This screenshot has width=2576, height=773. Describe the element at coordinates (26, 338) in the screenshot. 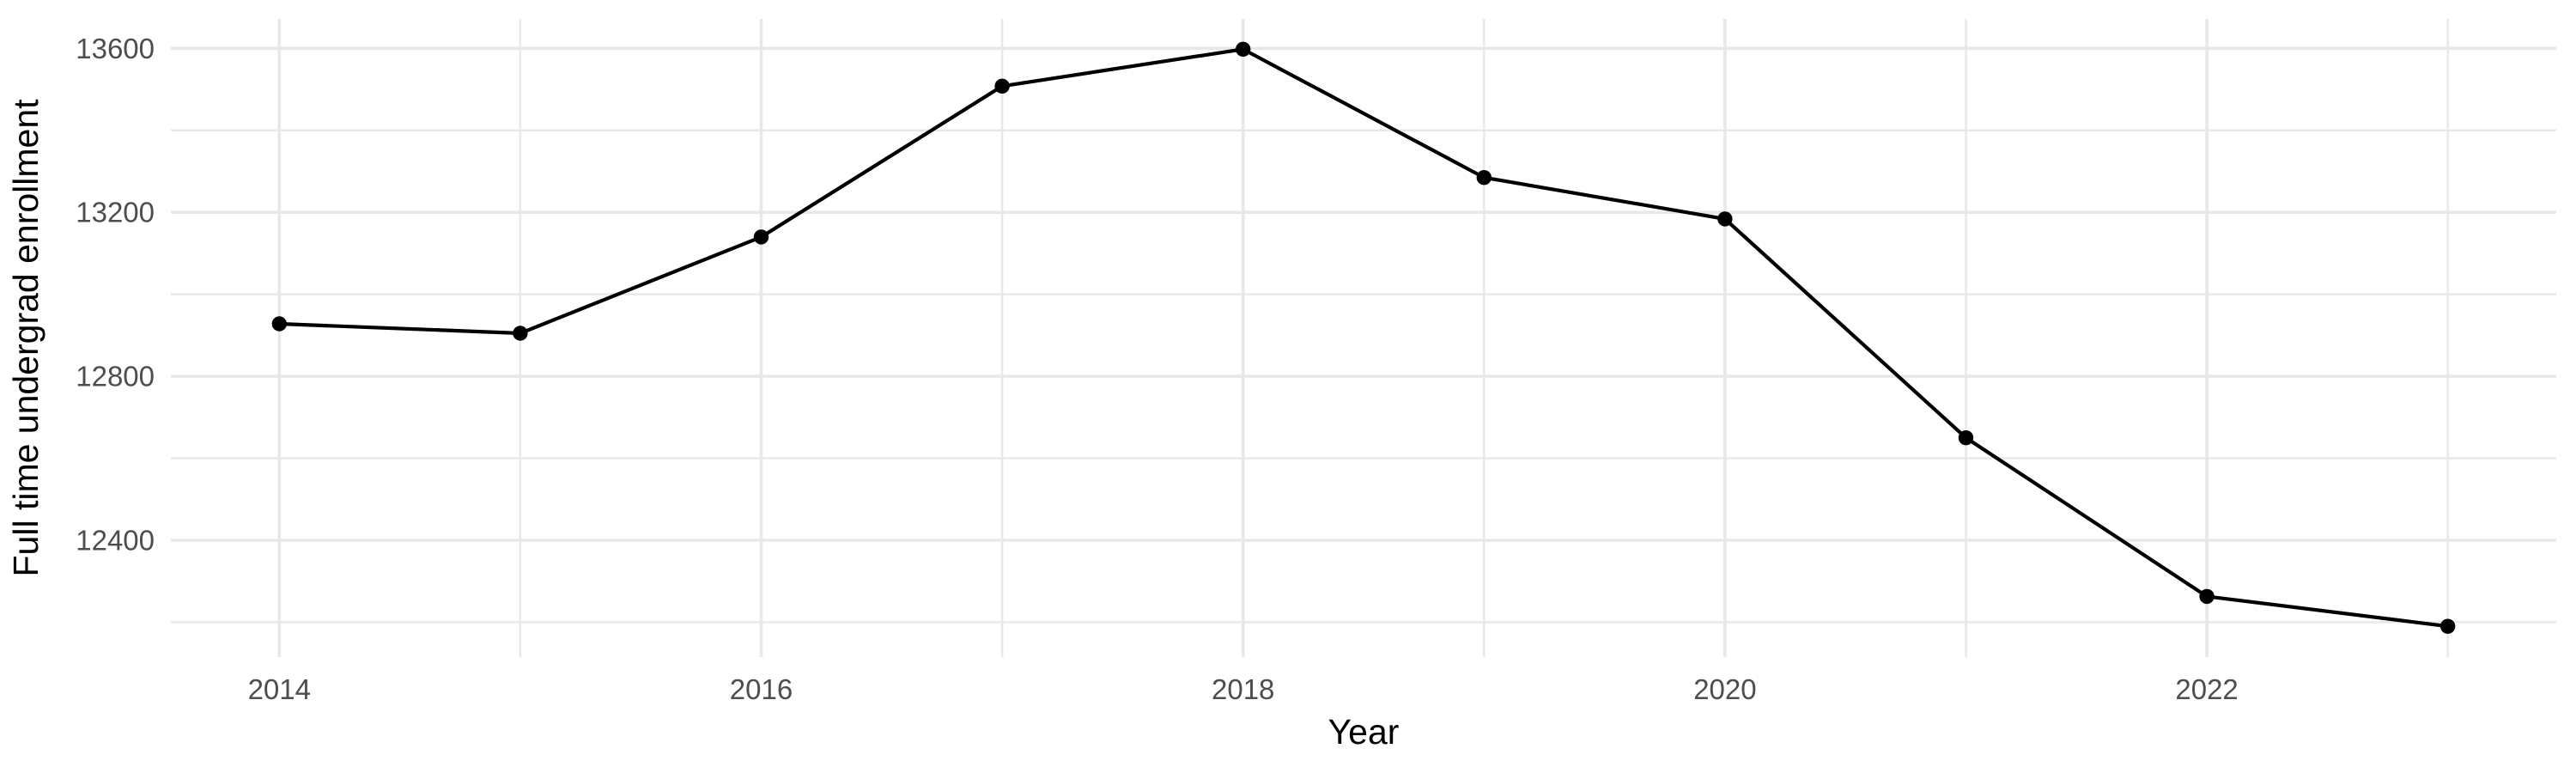

I see `y-axis-title: Full time undergrad enrollment` at that location.